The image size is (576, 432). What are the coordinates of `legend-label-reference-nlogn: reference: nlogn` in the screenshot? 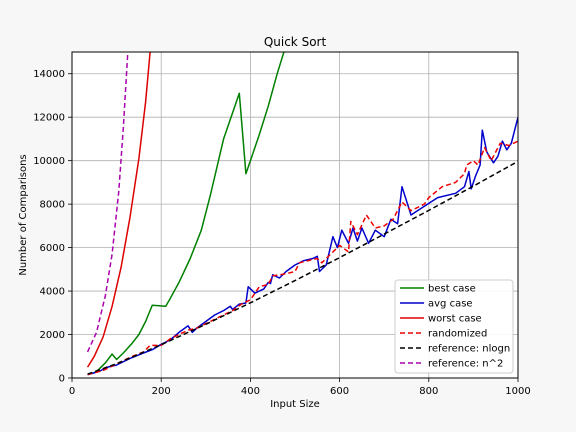 It's located at (469, 349).